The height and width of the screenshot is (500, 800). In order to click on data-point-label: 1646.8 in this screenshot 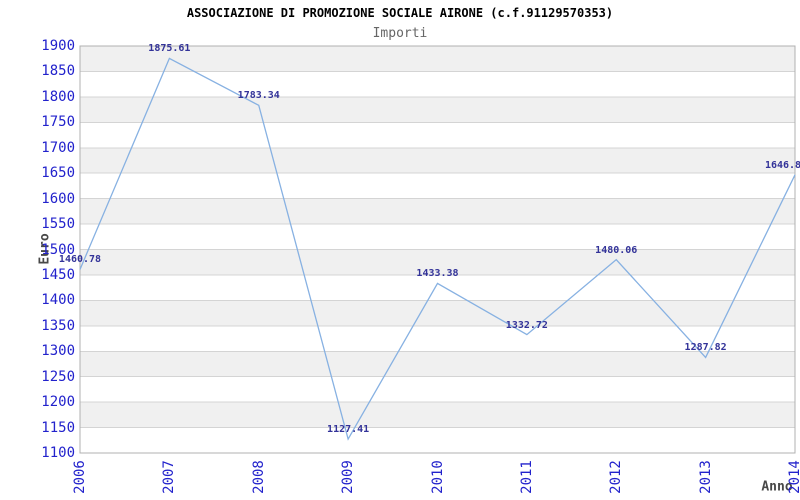, I will do `click(782, 165)`.